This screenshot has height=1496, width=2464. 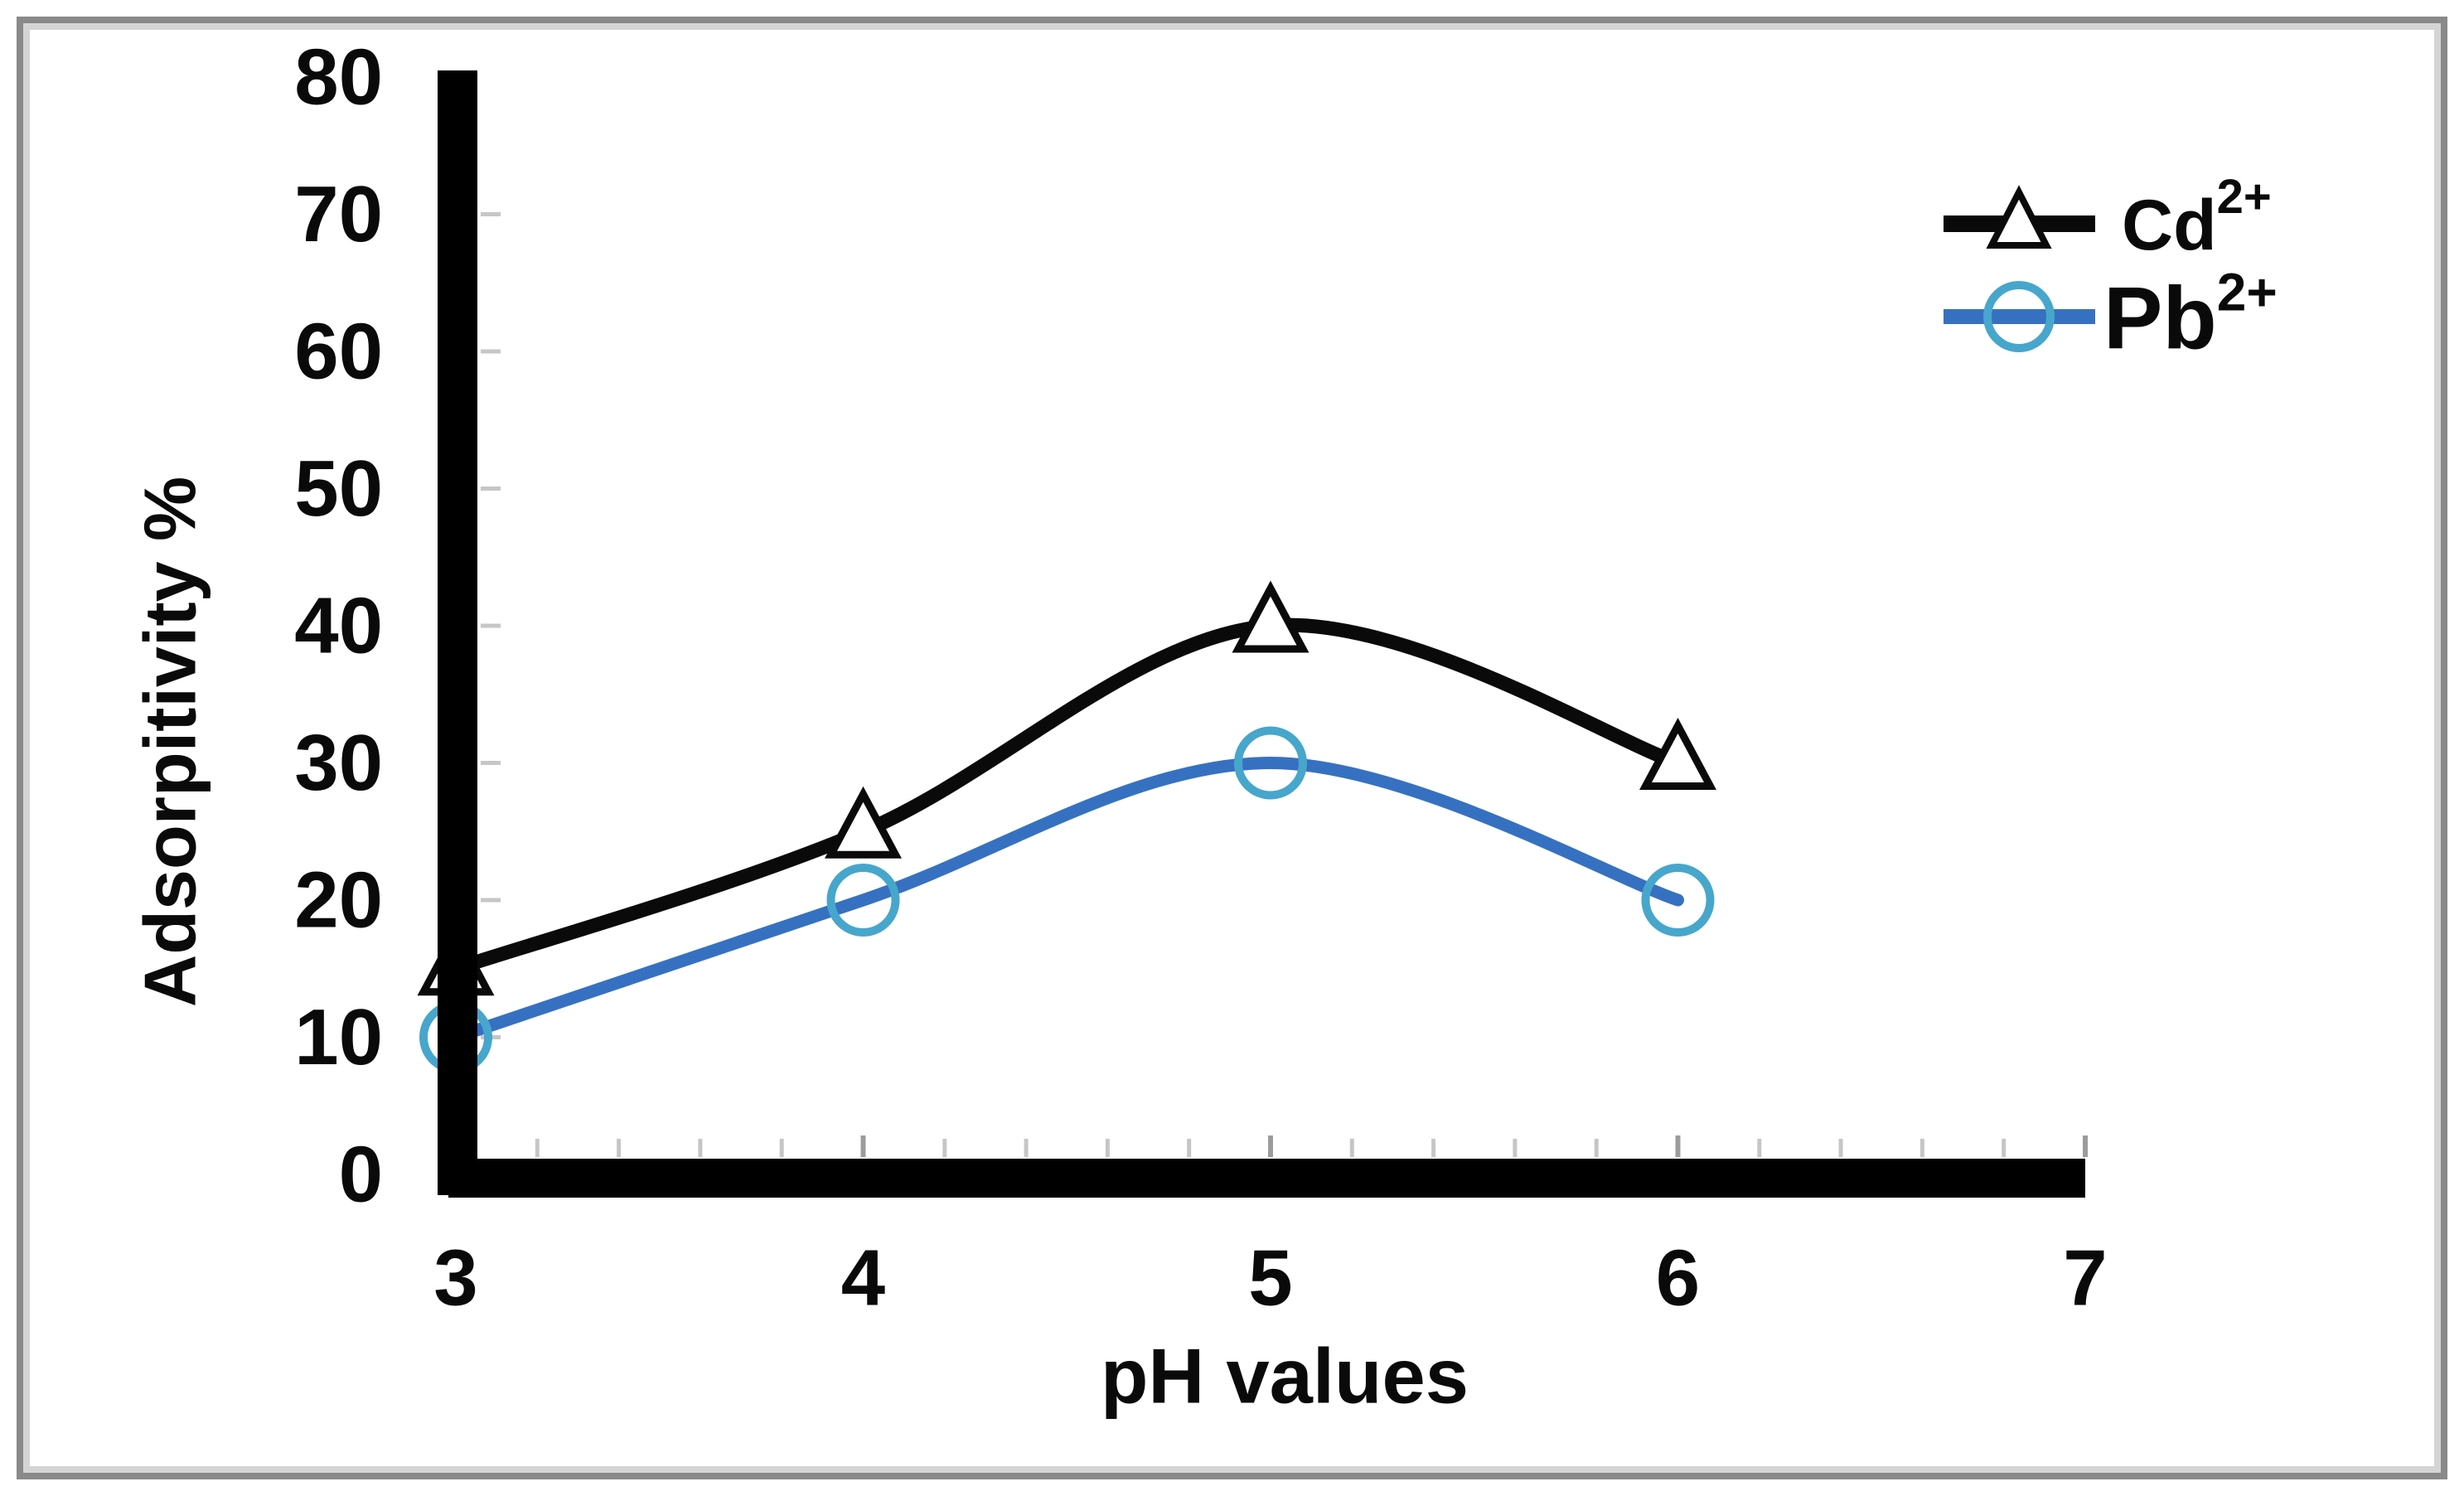 What do you see at coordinates (1066, 899) in the screenshot?
I see `series-line-pb` at bounding box center [1066, 899].